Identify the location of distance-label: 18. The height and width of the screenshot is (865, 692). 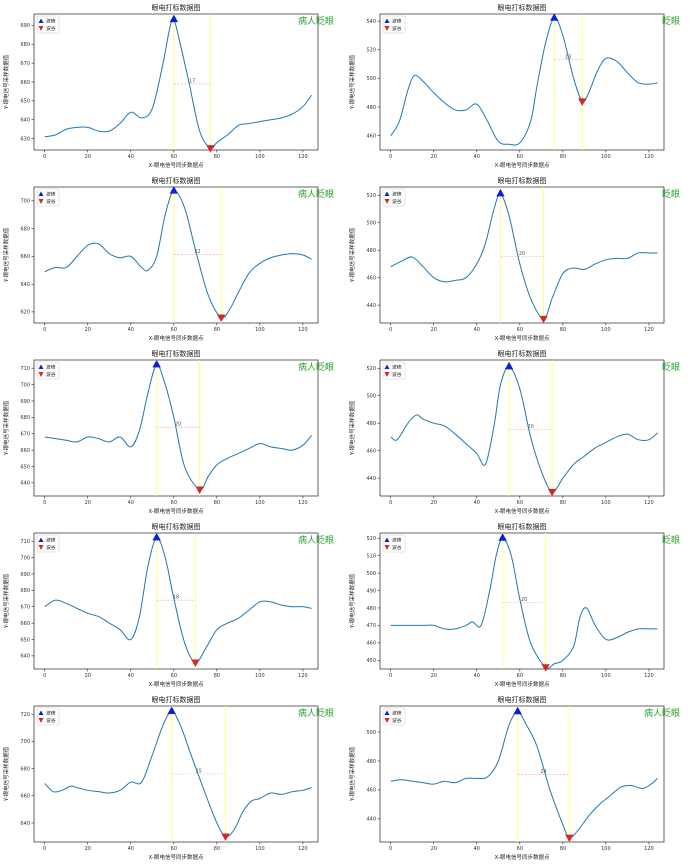
(176, 598).